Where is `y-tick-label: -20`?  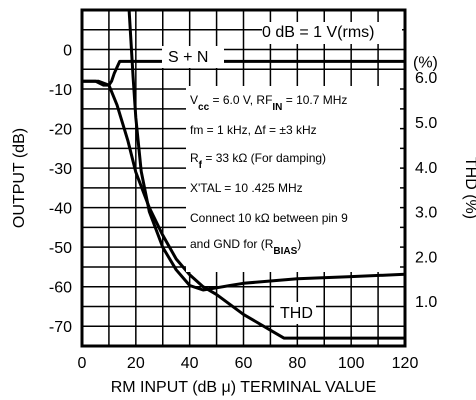
y-tick-label: -20 is located at coordinates (60, 130).